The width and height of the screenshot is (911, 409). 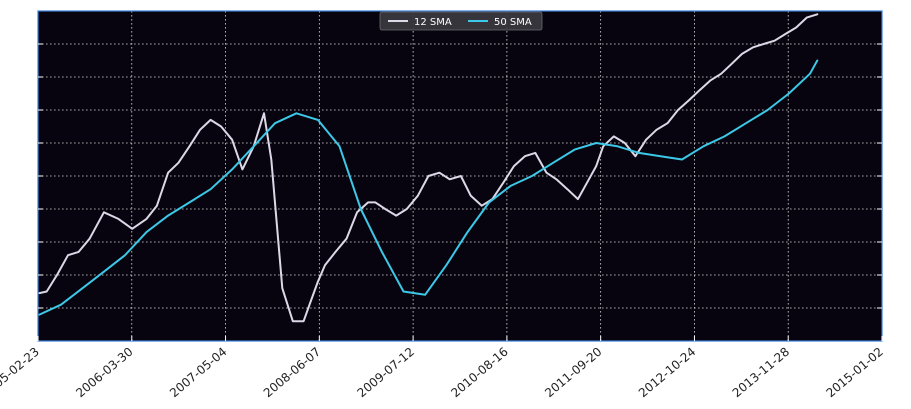 I want to click on x-tick-label: 2013-11-28, so click(x=761, y=373).